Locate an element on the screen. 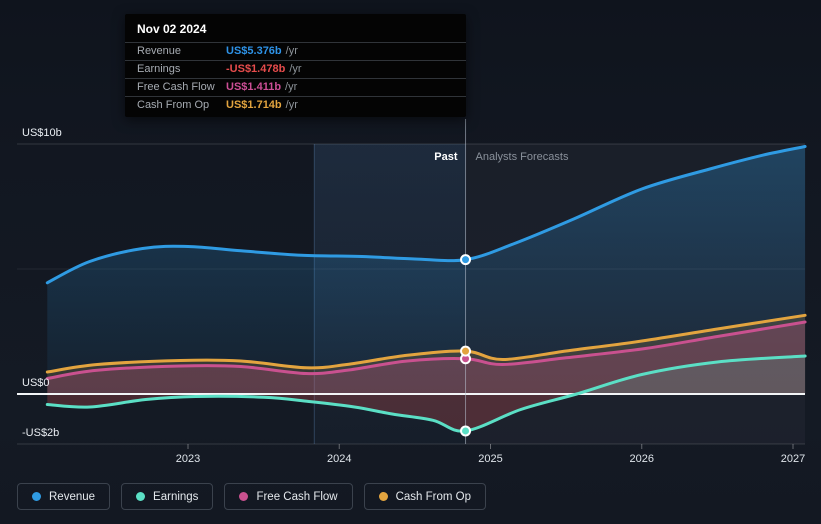 This screenshot has width=821, height=524. legend-item-free-cash-flow: Free Cash Flow is located at coordinates (288, 496).